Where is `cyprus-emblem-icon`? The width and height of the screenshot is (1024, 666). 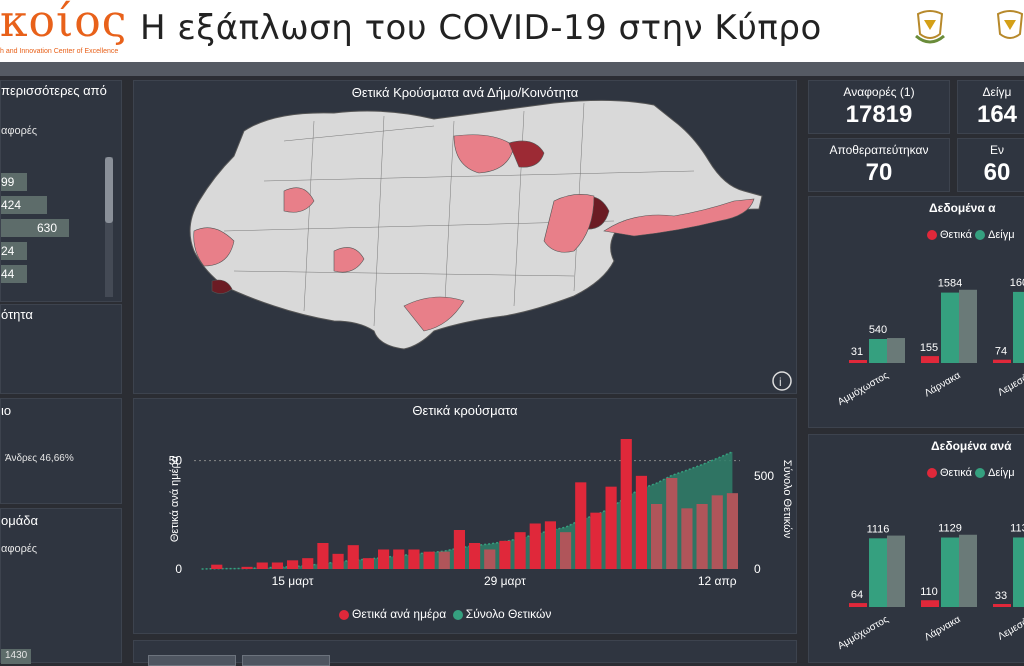
cyprus-emblem-icon is located at coordinates (930, 27).